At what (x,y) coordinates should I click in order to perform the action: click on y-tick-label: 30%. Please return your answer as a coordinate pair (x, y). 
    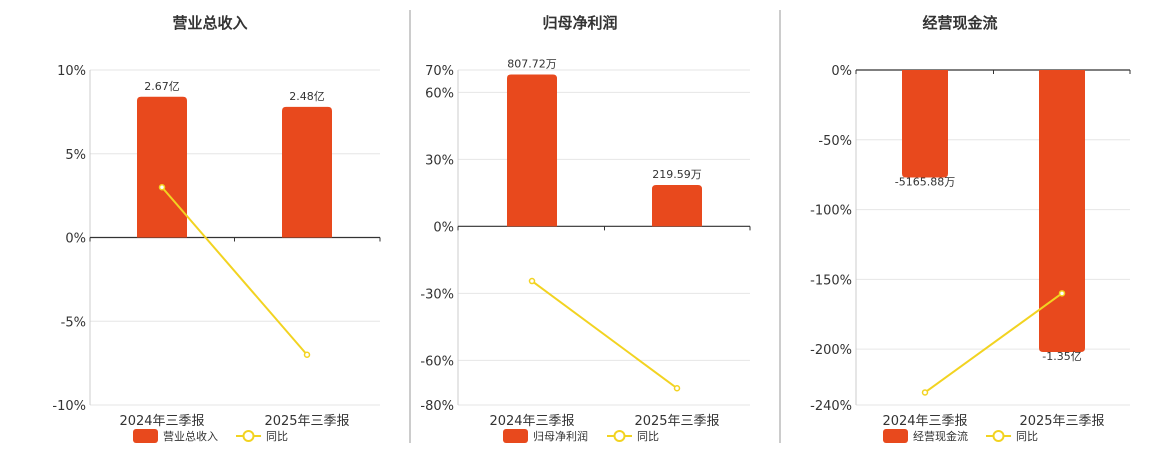
    Looking at the image, I should click on (439, 160).